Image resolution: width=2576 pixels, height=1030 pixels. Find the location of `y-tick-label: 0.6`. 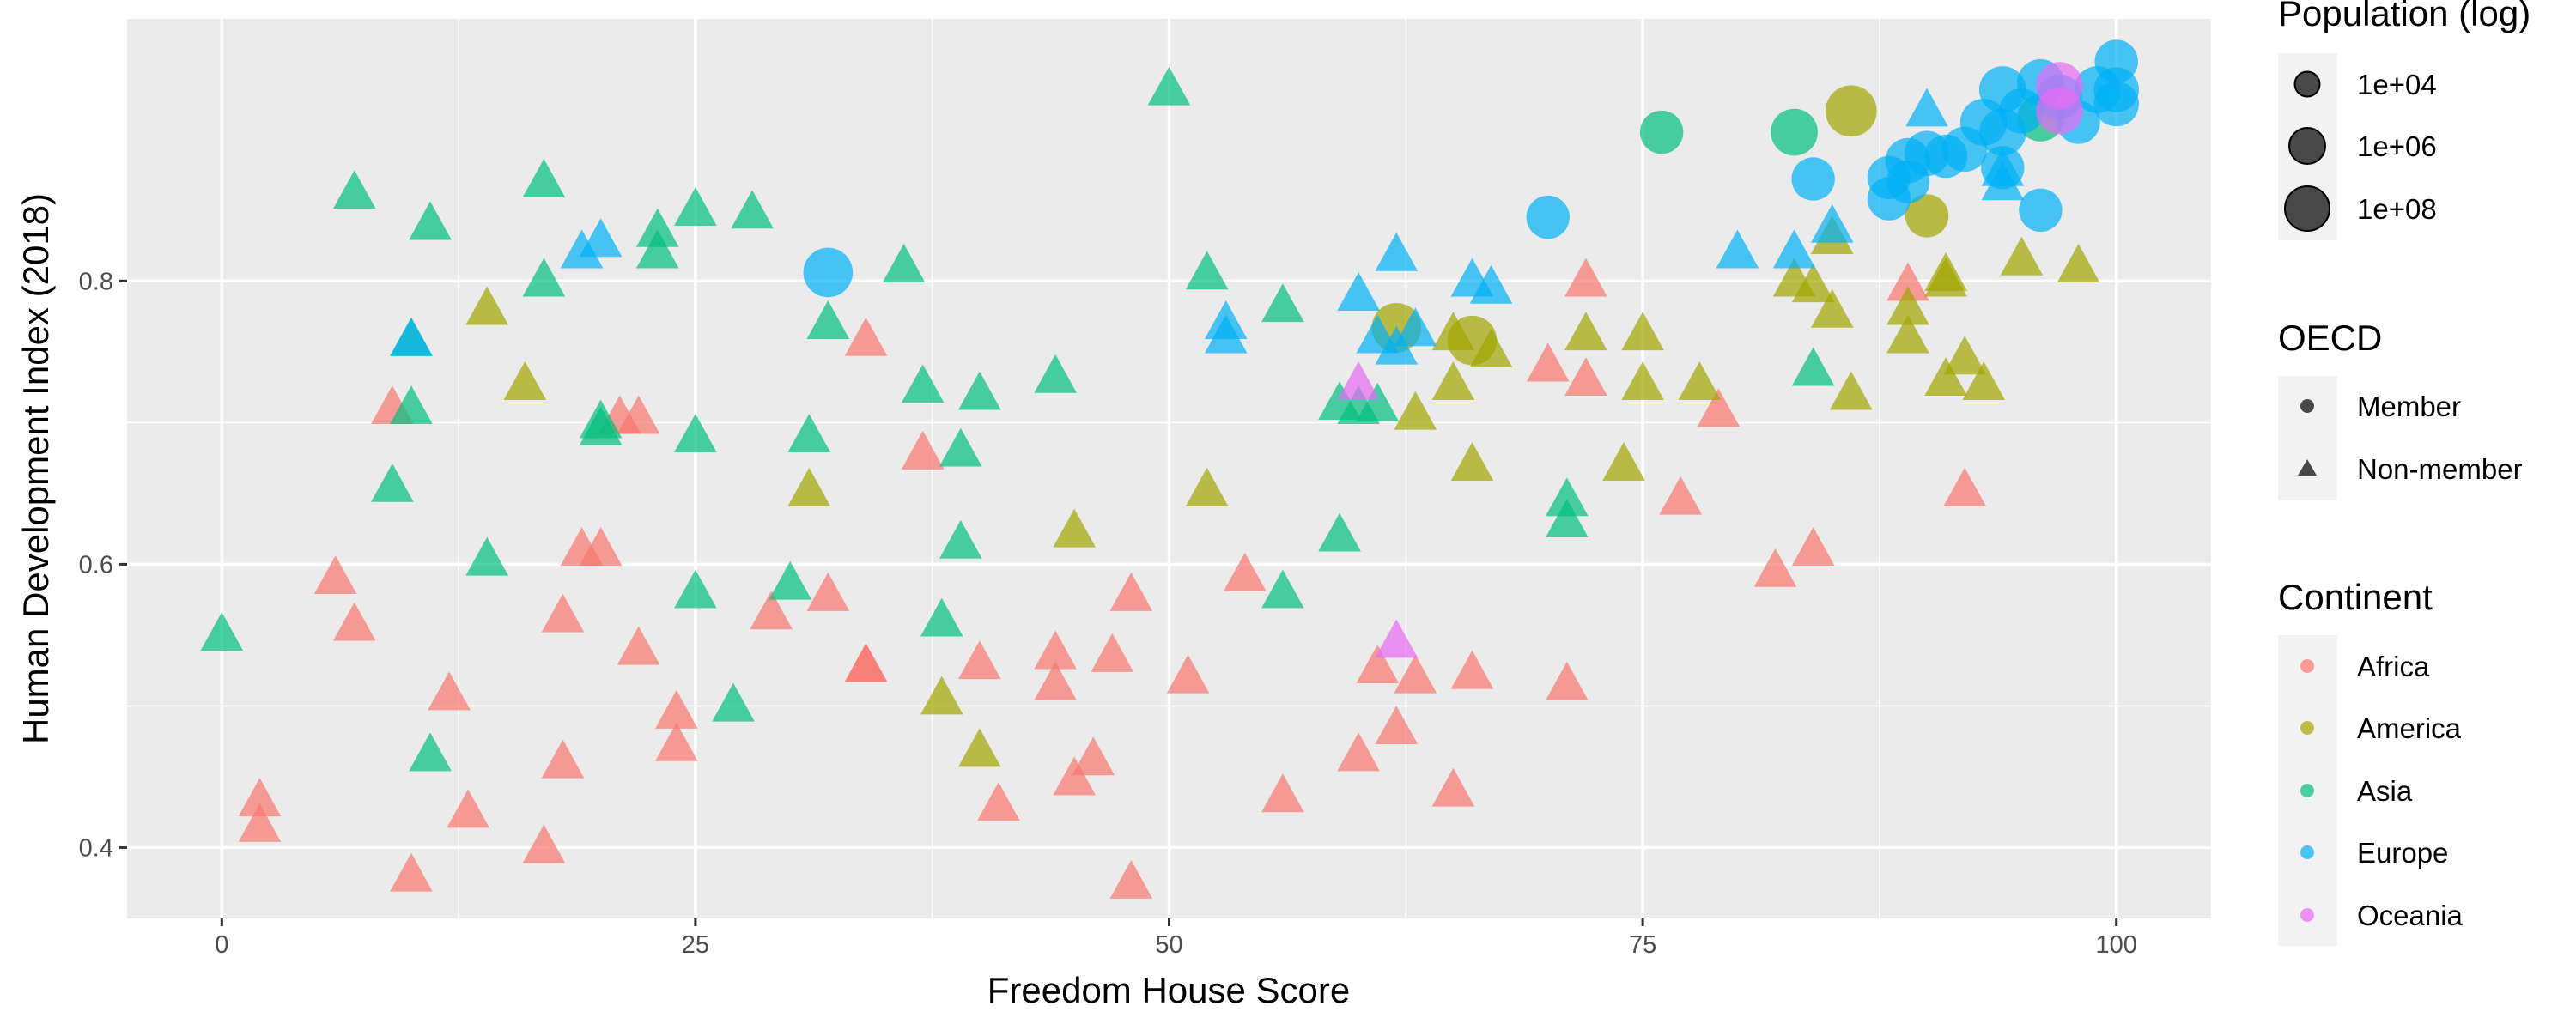

y-tick-label: 0.6 is located at coordinates (96, 565).